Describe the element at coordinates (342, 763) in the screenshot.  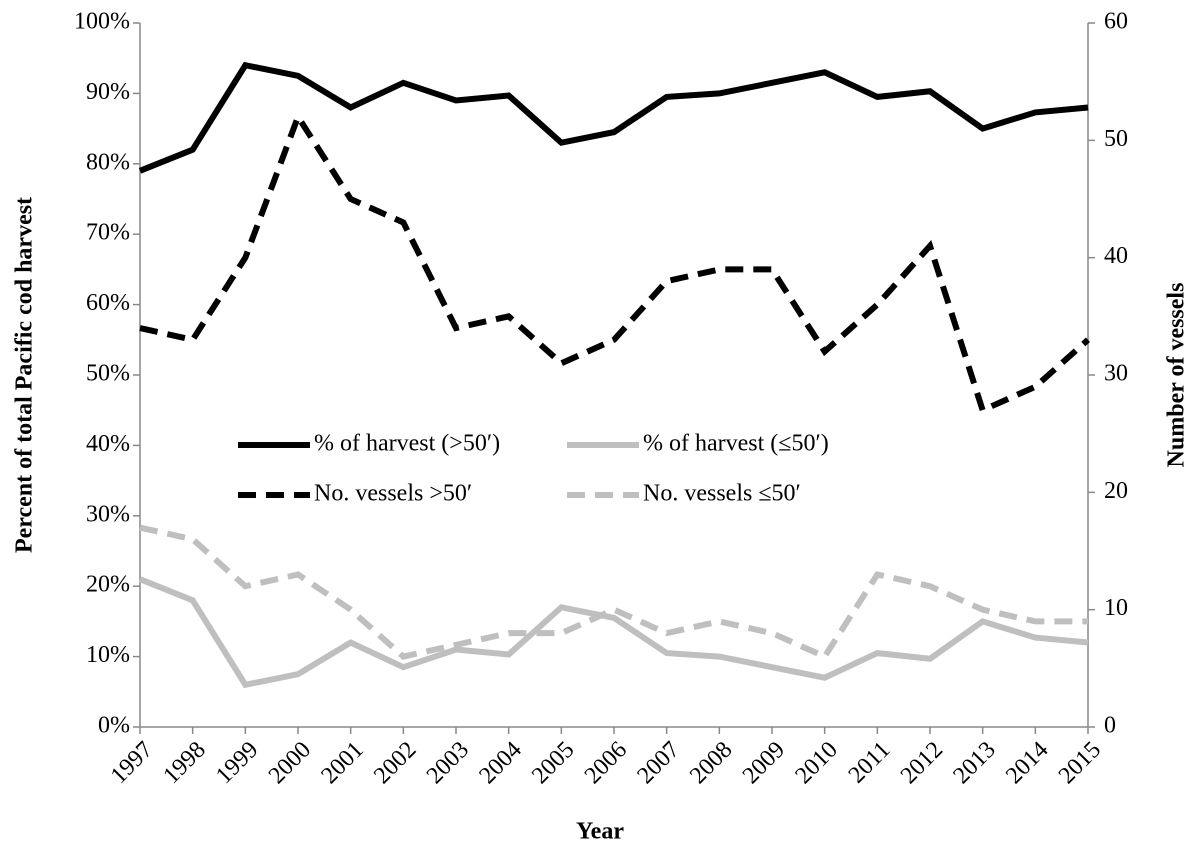
I see `x-tick-label: 2001` at that location.